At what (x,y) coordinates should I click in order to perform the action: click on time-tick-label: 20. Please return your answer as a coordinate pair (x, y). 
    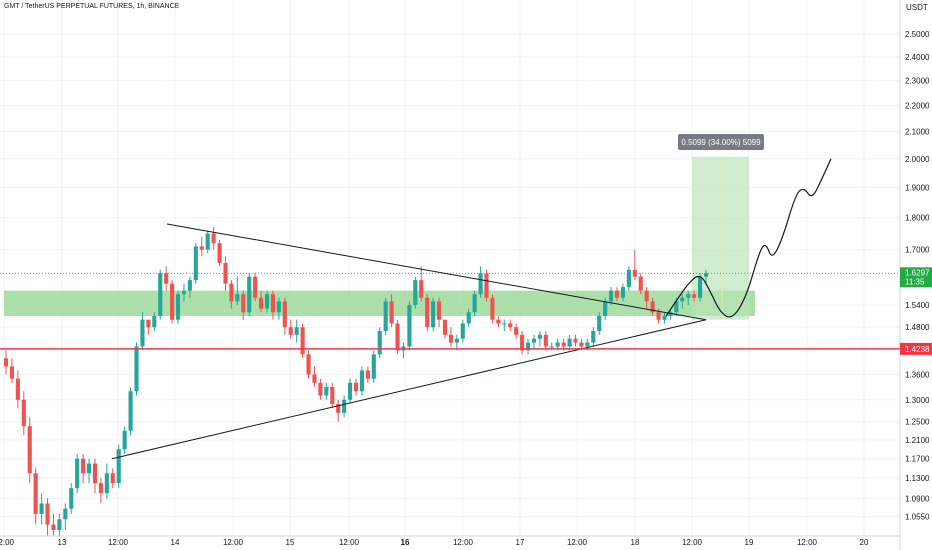
    Looking at the image, I should click on (864, 542).